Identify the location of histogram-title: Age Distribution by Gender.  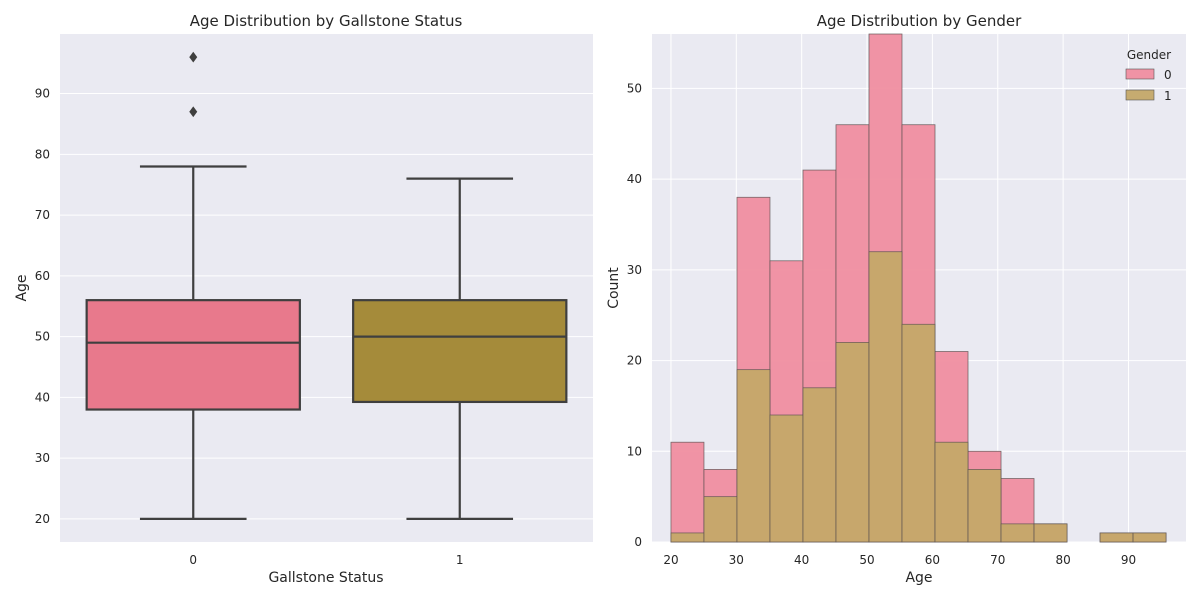
(919, 21).